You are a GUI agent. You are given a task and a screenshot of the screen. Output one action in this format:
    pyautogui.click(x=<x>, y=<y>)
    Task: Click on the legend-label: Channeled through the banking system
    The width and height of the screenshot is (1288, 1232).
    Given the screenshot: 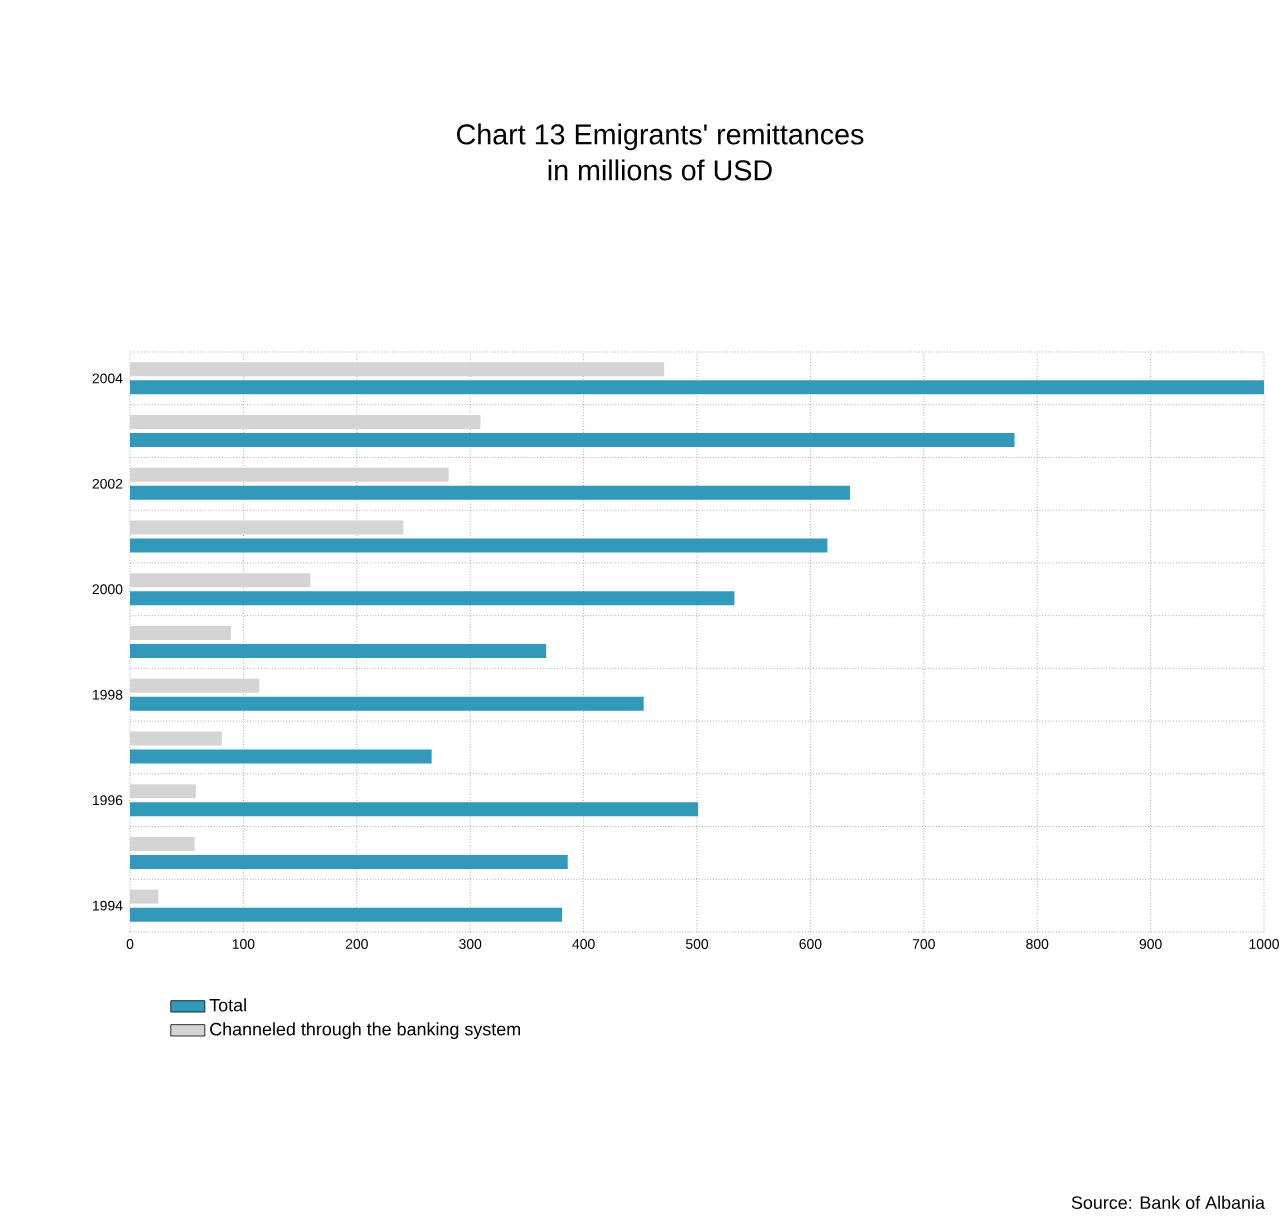 What is the action you would take?
    pyautogui.click(x=365, y=1031)
    